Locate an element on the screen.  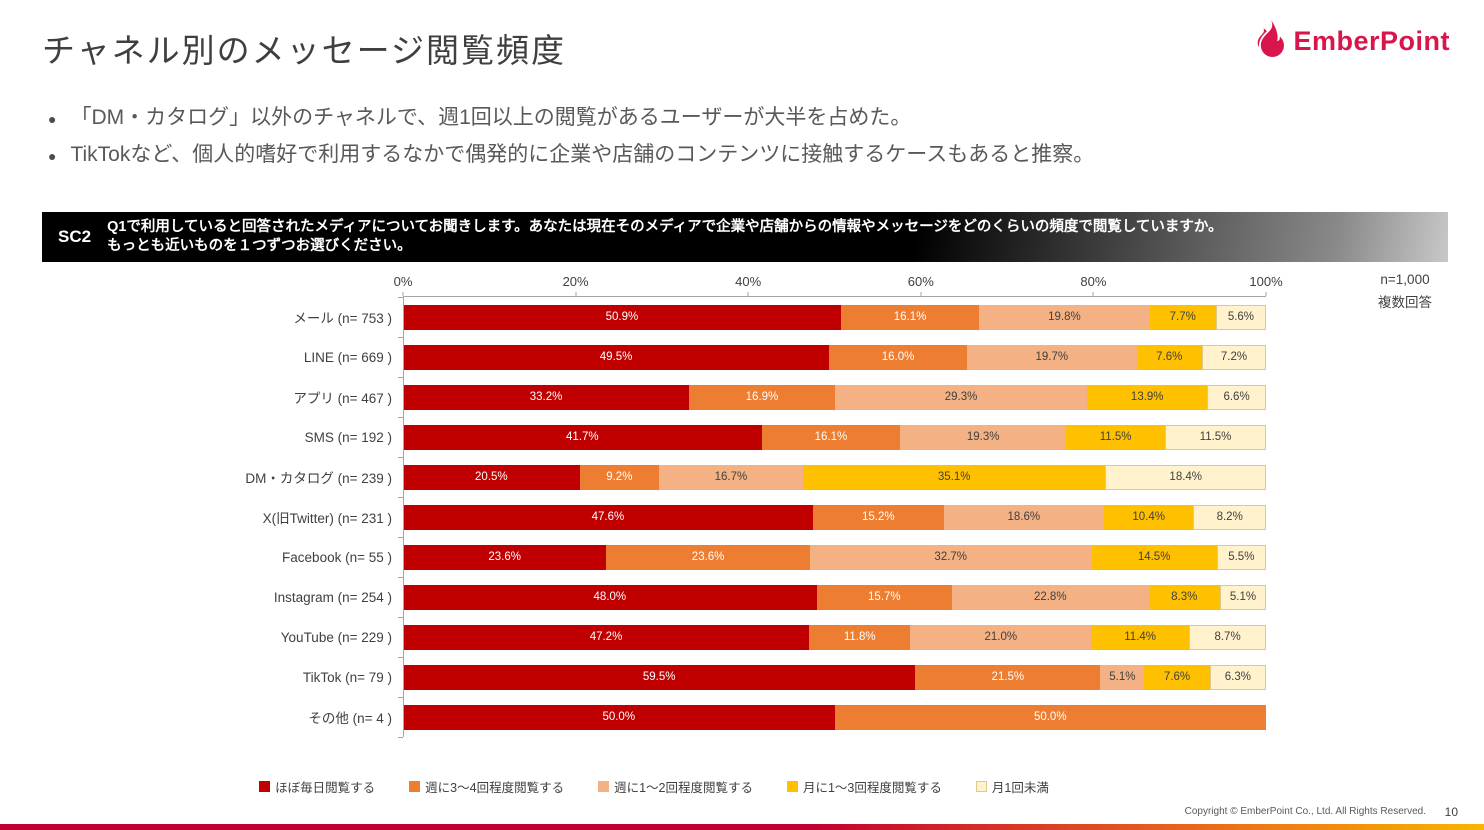
category-label: アプリ (n= 467 ) is located at coordinates (342, 398).